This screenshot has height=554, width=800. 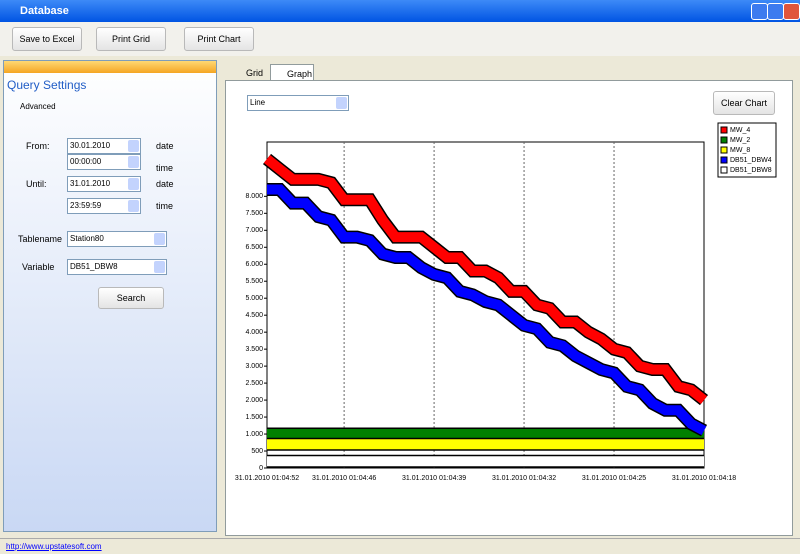 What do you see at coordinates (744, 103) in the screenshot?
I see `clear-chart: Clear Chart` at bounding box center [744, 103].